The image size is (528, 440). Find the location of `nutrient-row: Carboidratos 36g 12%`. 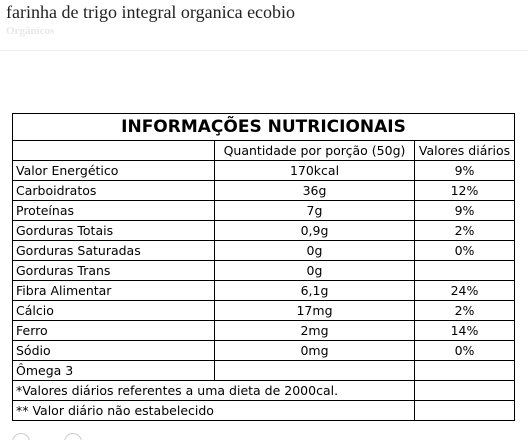

nutrient-row: Carboidratos 36g 12% is located at coordinates (264, 190).